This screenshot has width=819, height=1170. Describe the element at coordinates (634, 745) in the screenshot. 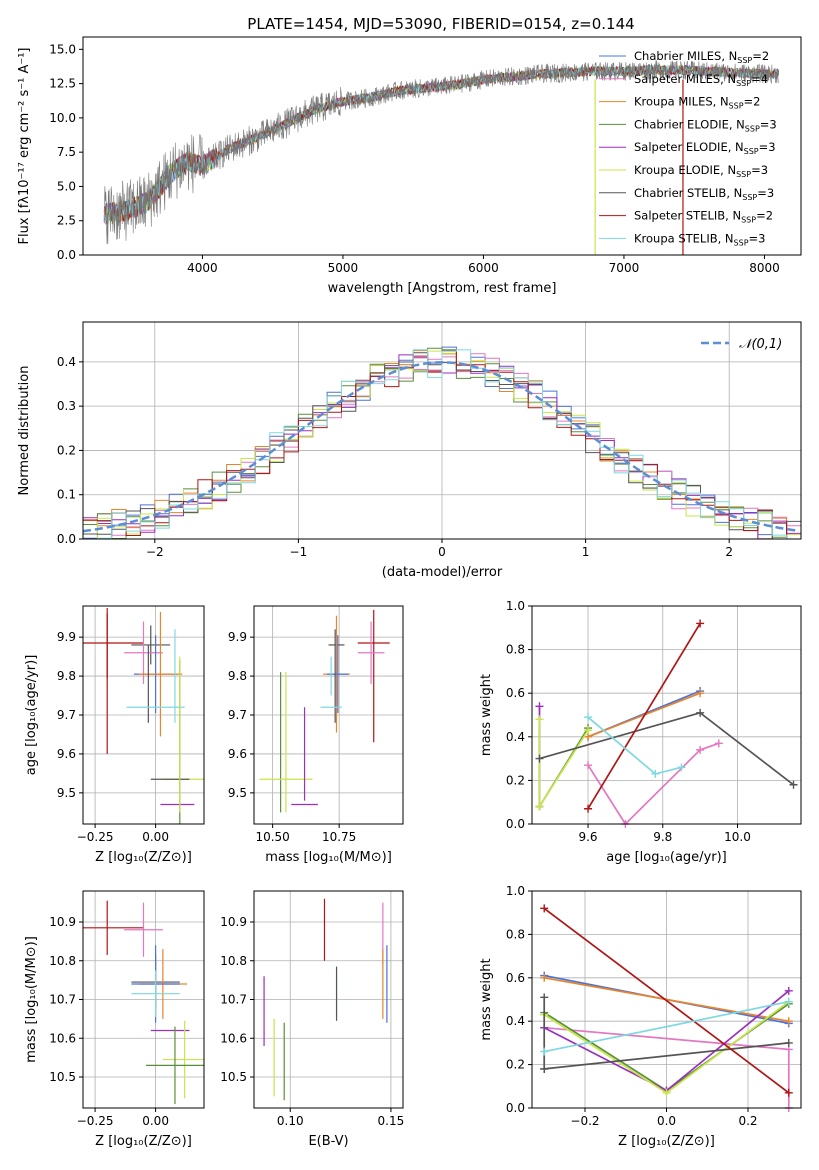

I see `weight-line-kroupa_stelib` at that location.